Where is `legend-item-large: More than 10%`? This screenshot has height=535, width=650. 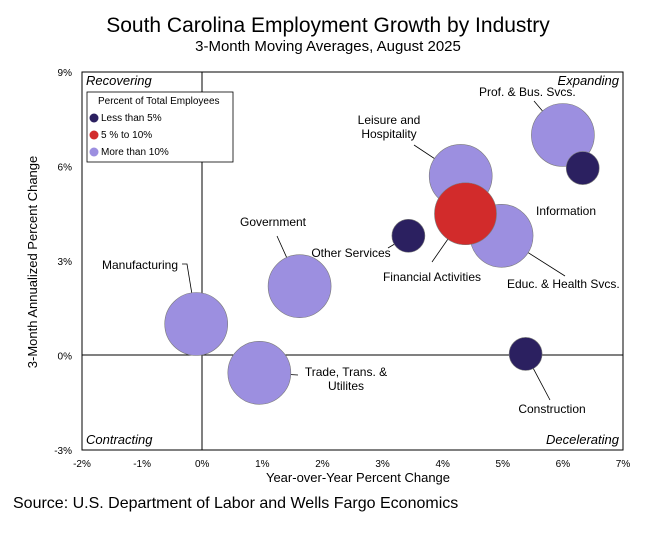
legend-item-large: More than 10% is located at coordinates (135, 152).